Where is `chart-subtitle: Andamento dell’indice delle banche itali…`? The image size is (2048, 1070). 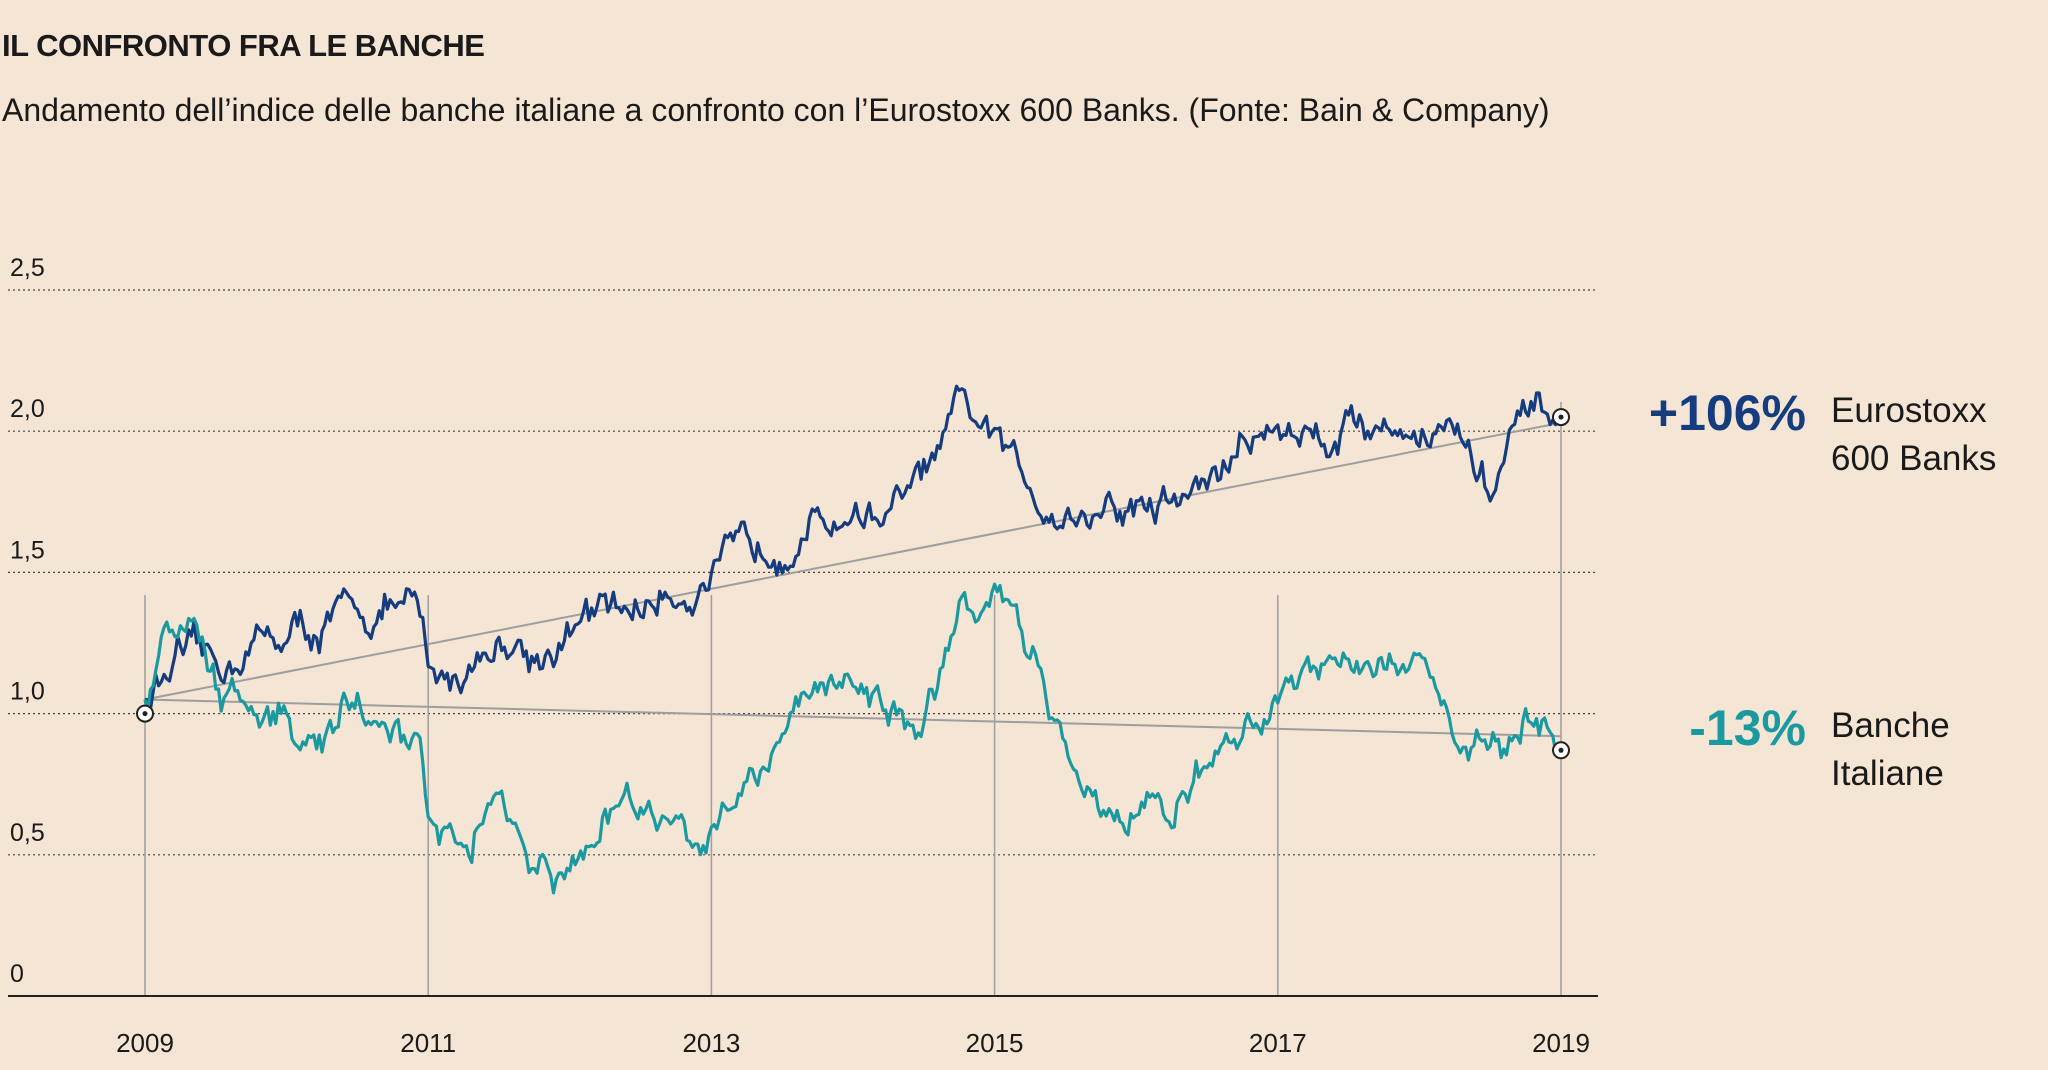 chart-subtitle: Andamento dell’indice delle banche itali… is located at coordinates (776, 110).